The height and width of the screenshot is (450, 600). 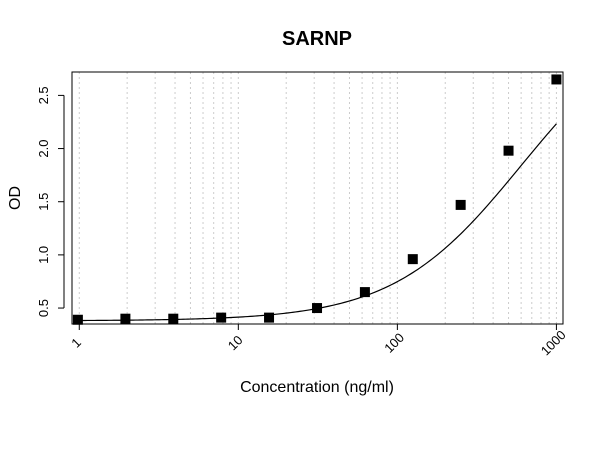 I want to click on x-tick-label: 1, so click(x=76, y=343).